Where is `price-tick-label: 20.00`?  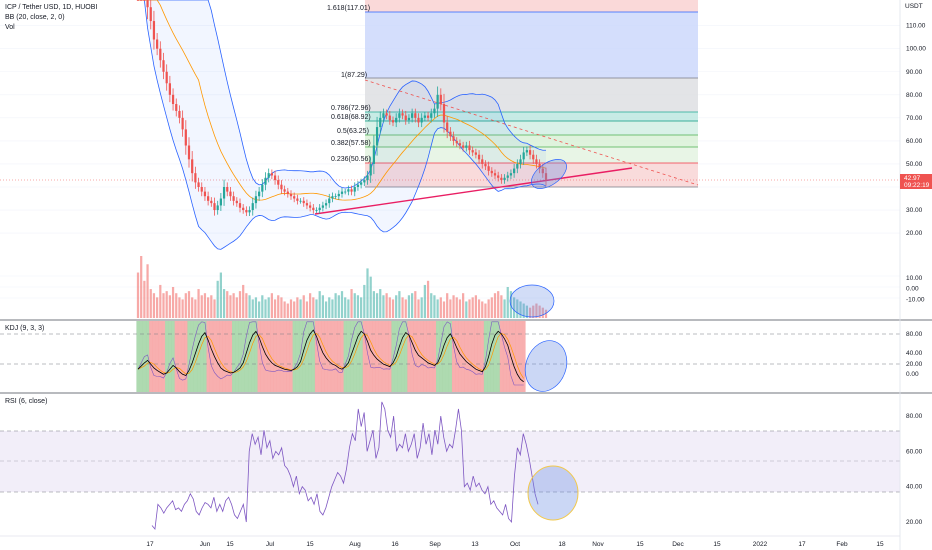
price-tick-label: 20.00 is located at coordinates (914, 233).